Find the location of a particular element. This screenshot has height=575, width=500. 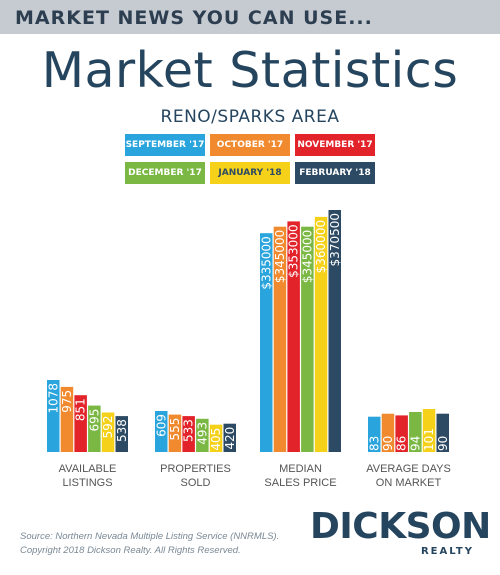

bar-value-label-1-3: 851 is located at coordinates (81, 409).